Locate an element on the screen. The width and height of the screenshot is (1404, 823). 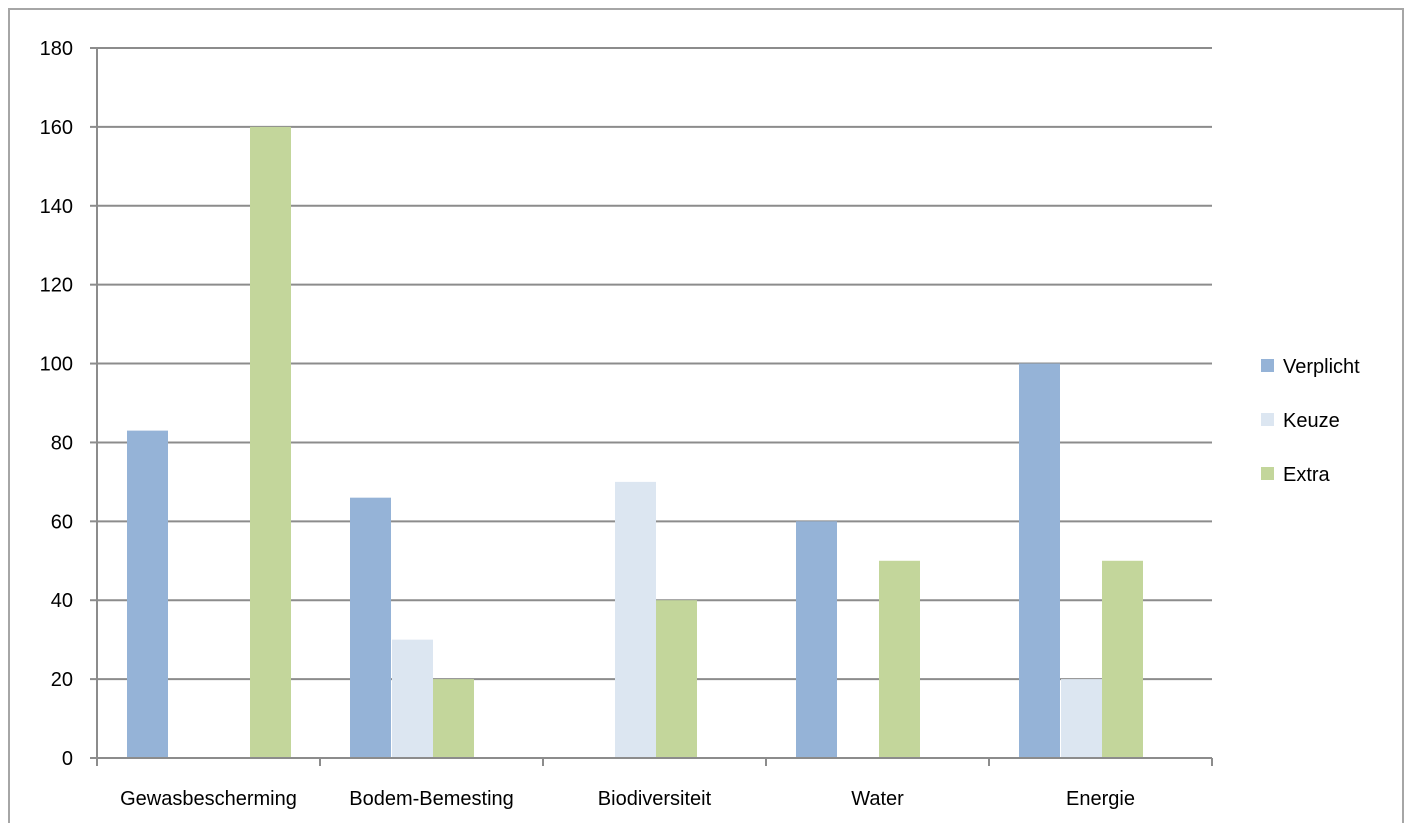
bar-verplicht-gewasbescherming is located at coordinates (147, 594).